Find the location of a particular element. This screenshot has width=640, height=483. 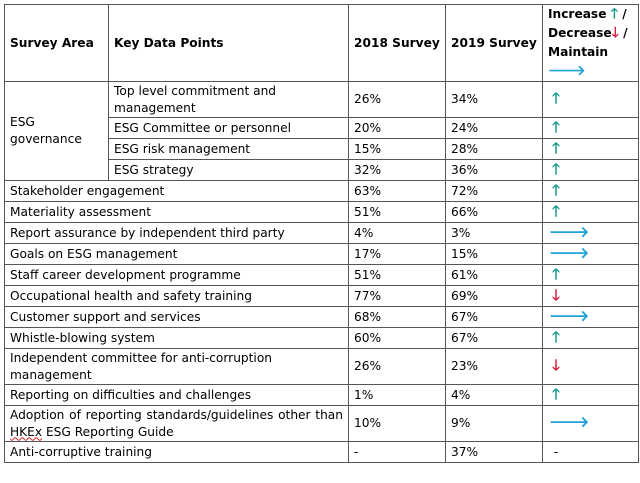

header-decrease-label: Decrease is located at coordinates (580, 33).